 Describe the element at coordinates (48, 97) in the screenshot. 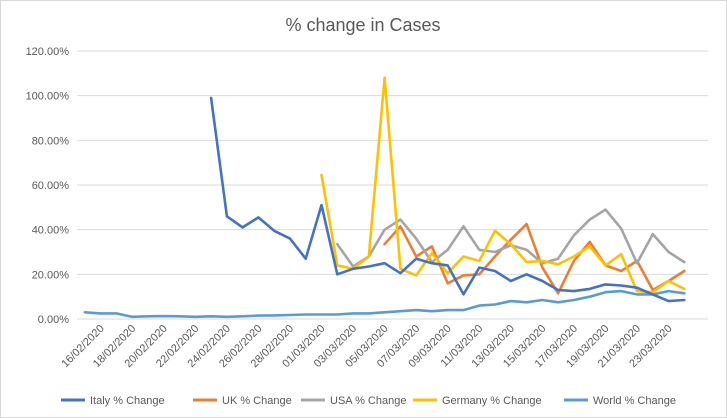

I see `y-tick-label: 100.00%` at that location.